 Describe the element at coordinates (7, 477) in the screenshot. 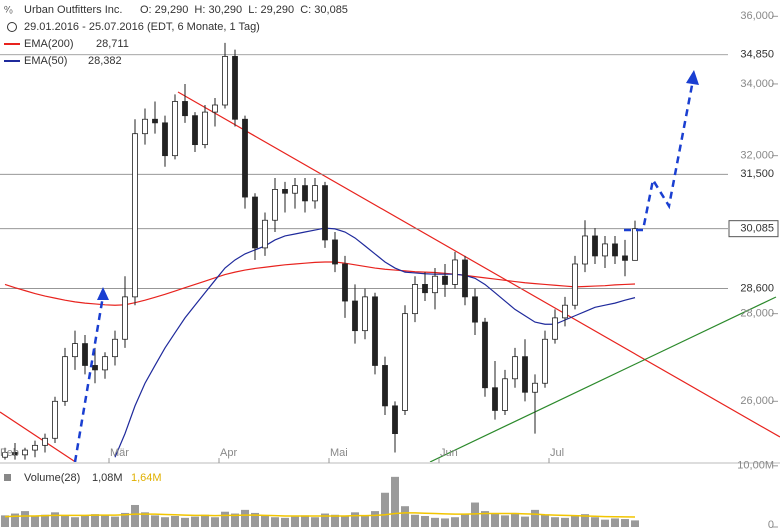

I see `volume-icon` at that location.